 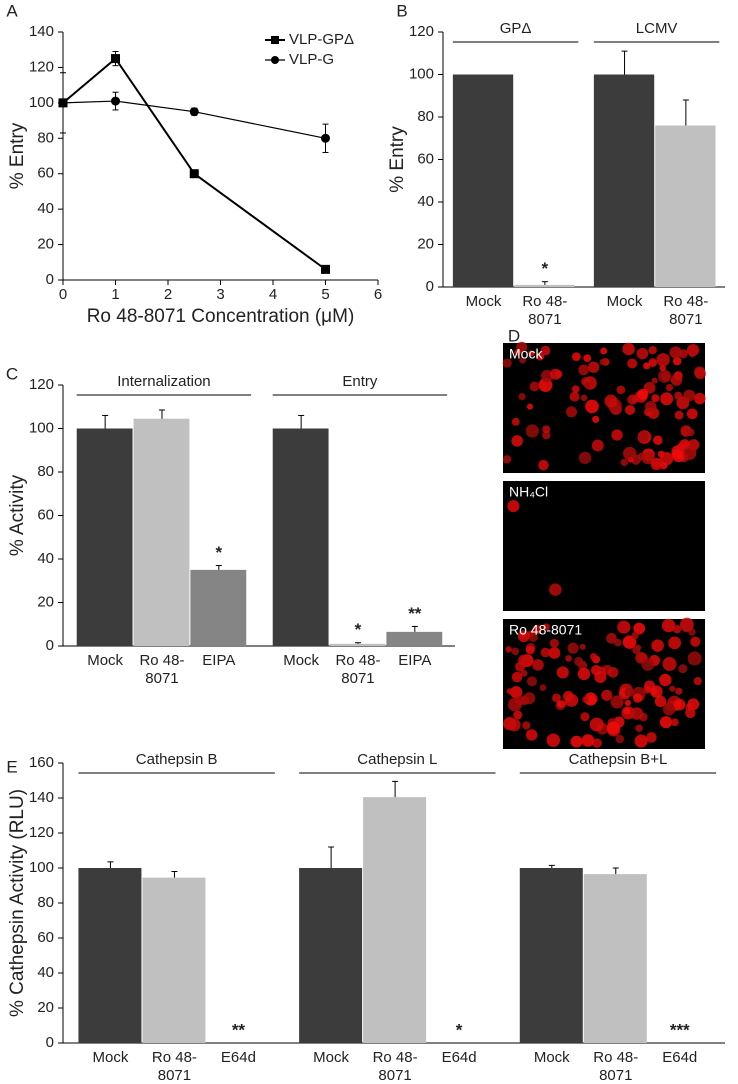 What do you see at coordinates (45, 173) in the screenshot?
I see `y-tick-label: 60` at bounding box center [45, 173].